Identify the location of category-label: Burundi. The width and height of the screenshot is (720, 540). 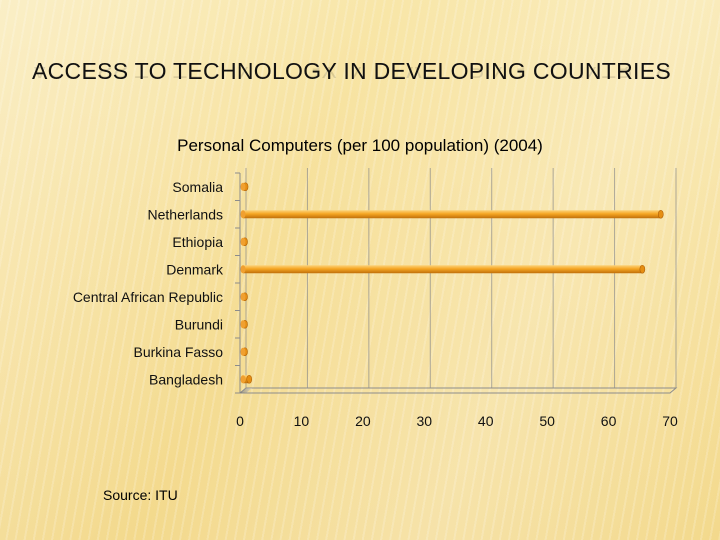
(199, 324).